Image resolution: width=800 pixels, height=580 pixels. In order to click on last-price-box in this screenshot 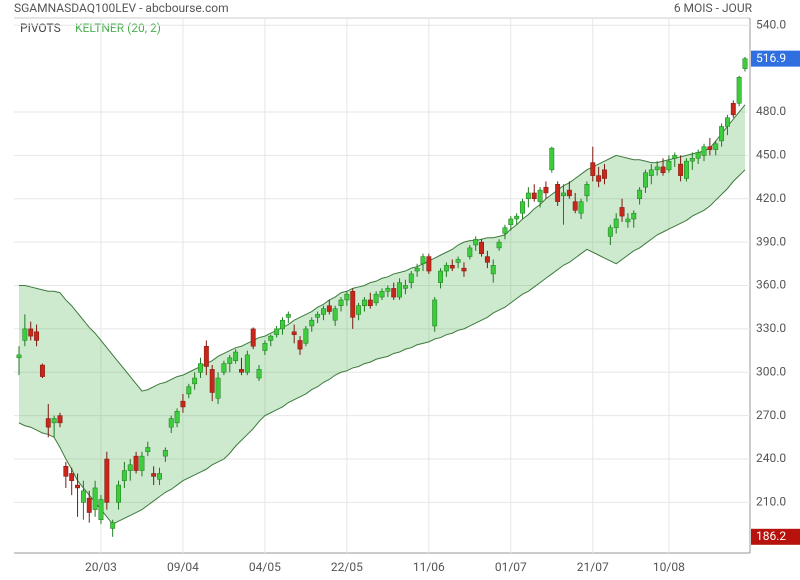, I will do `click(775, 58)`.